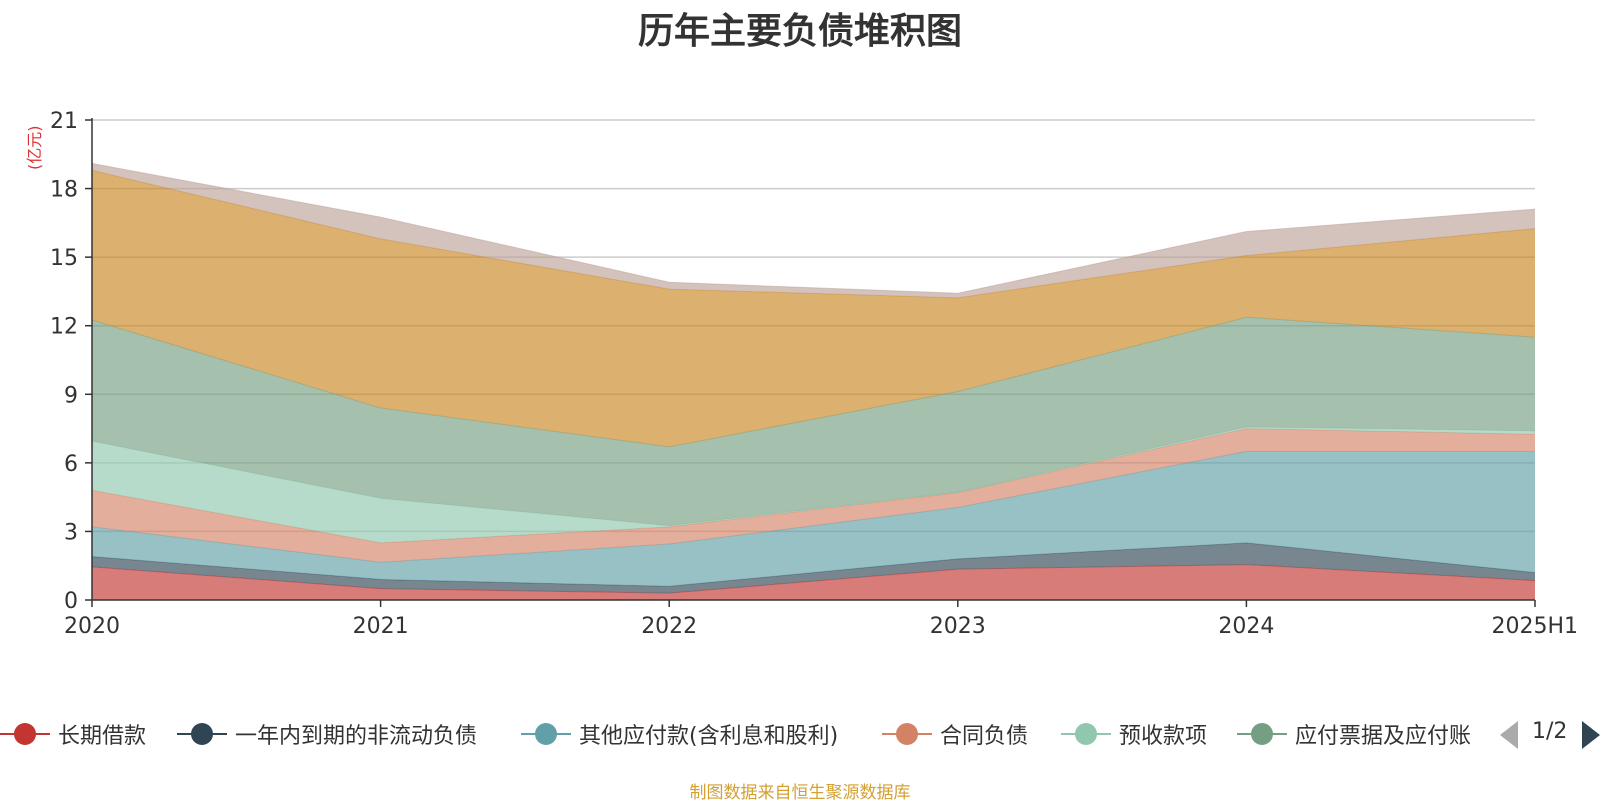 The image size is (1600, 803). I want to click on legend-item-6: 应付票据及应付账, so click(1354, 734).